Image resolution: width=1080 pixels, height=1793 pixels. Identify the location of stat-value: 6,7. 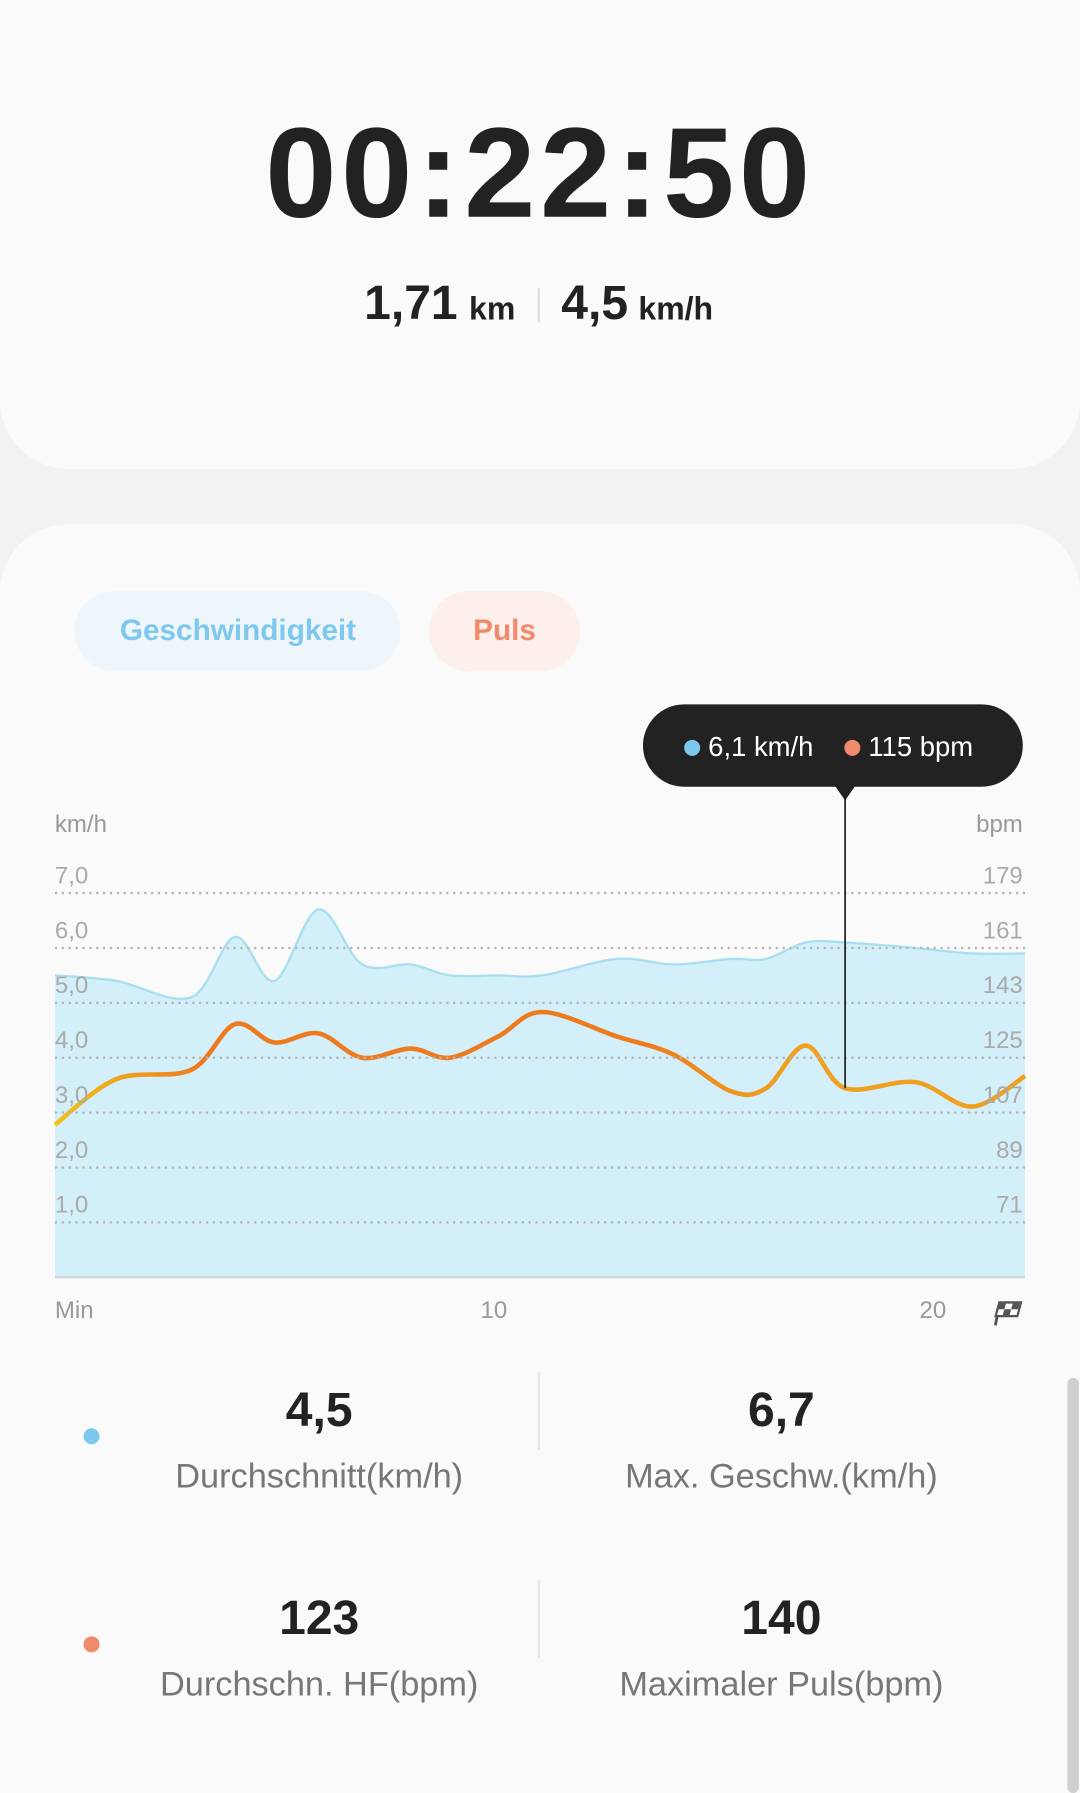
(781, 1410).